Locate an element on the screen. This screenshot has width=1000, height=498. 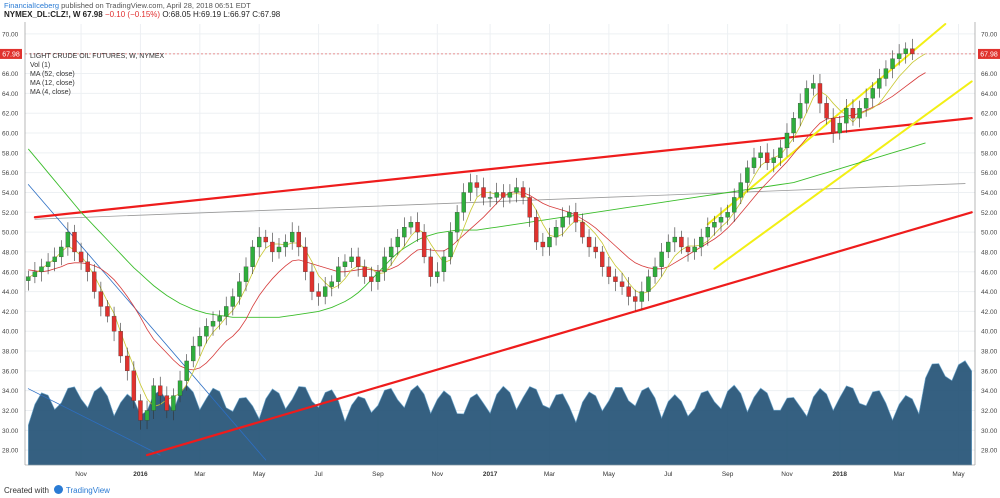
y-tick-label-left: 62.00 is located at coordinates (10, 114).